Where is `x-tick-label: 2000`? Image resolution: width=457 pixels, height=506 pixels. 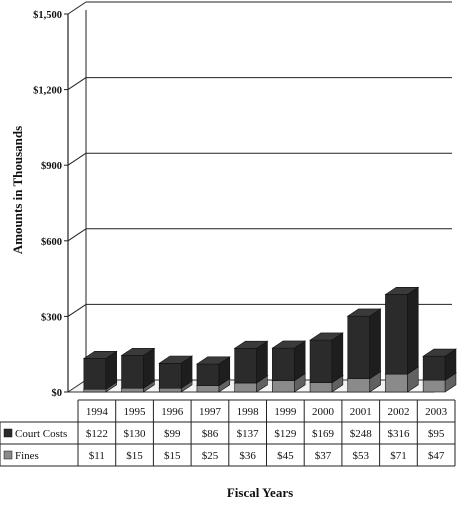 x-tick-label: 2000 is located at coordinates (323, 412).